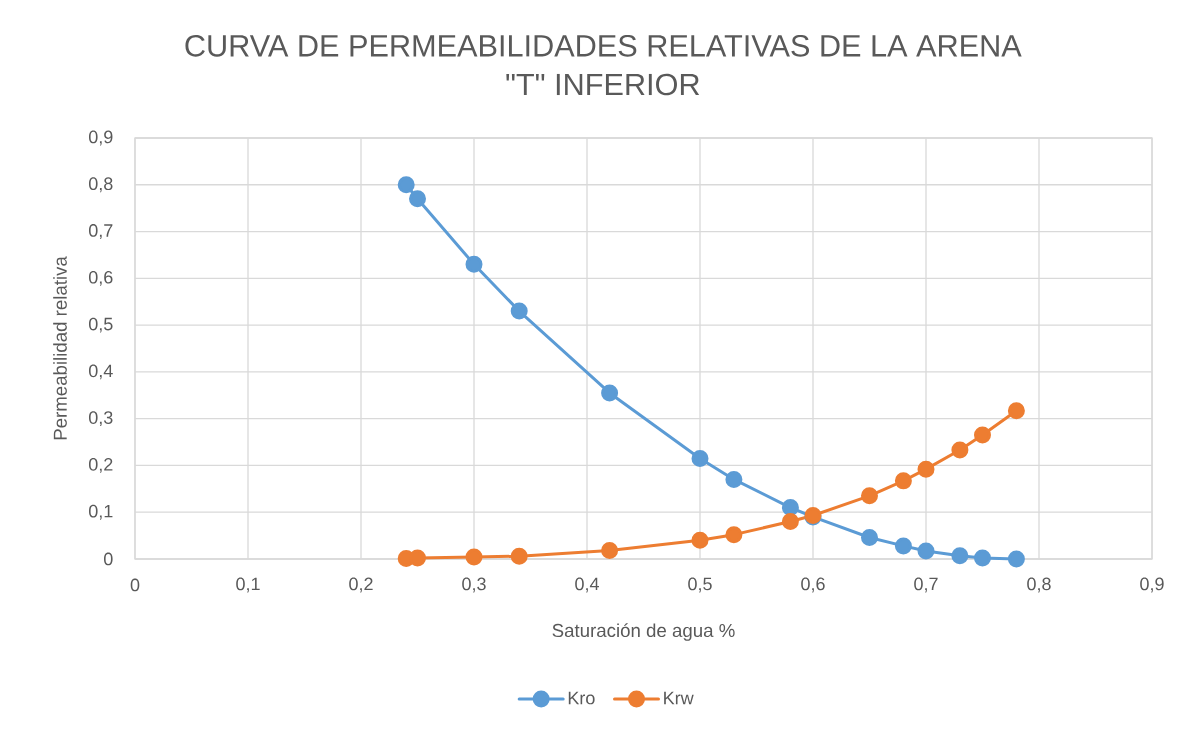  Describe the element at coordinates (100, 278) in the screenshot. I see `y-tick-label: 0,6` at that location.